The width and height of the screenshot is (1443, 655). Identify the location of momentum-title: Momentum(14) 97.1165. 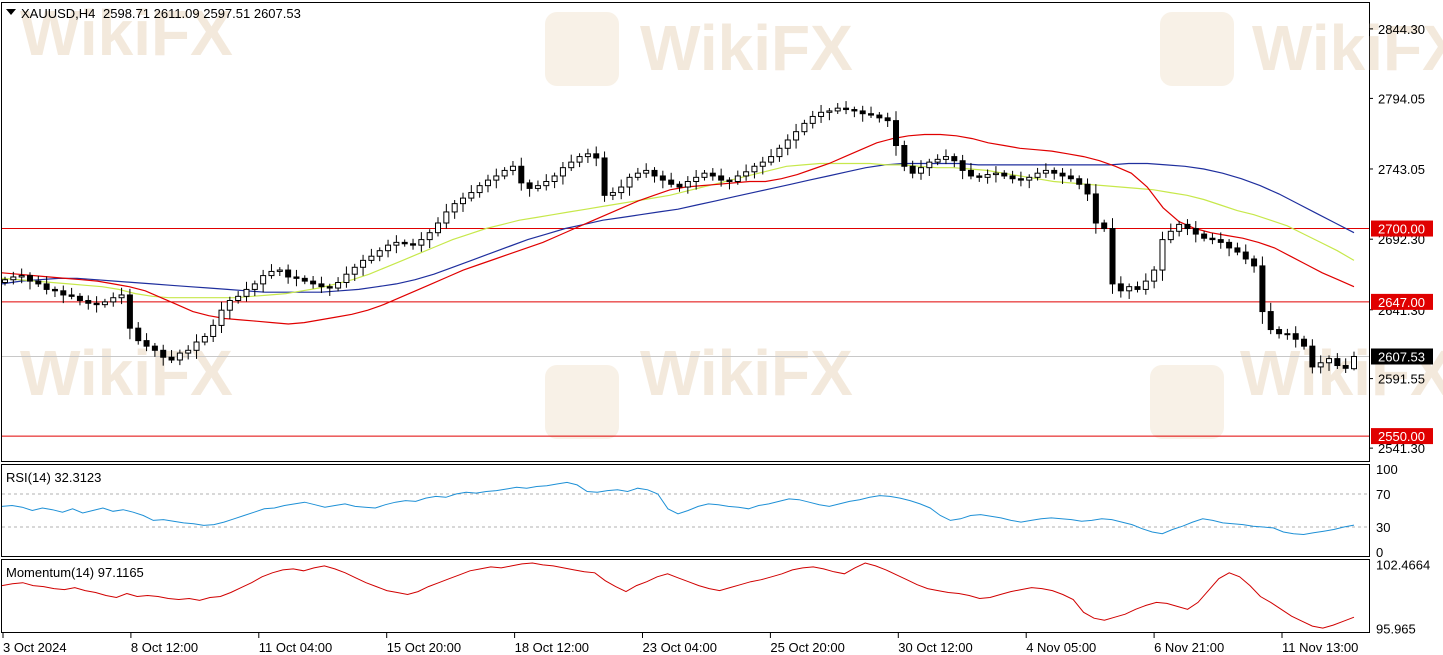
(75, 572).